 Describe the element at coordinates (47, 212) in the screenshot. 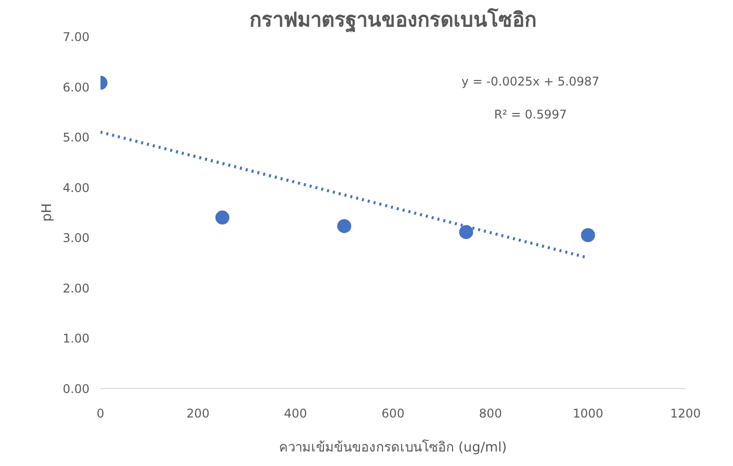

I see `y-axis-title: pH` at that location.